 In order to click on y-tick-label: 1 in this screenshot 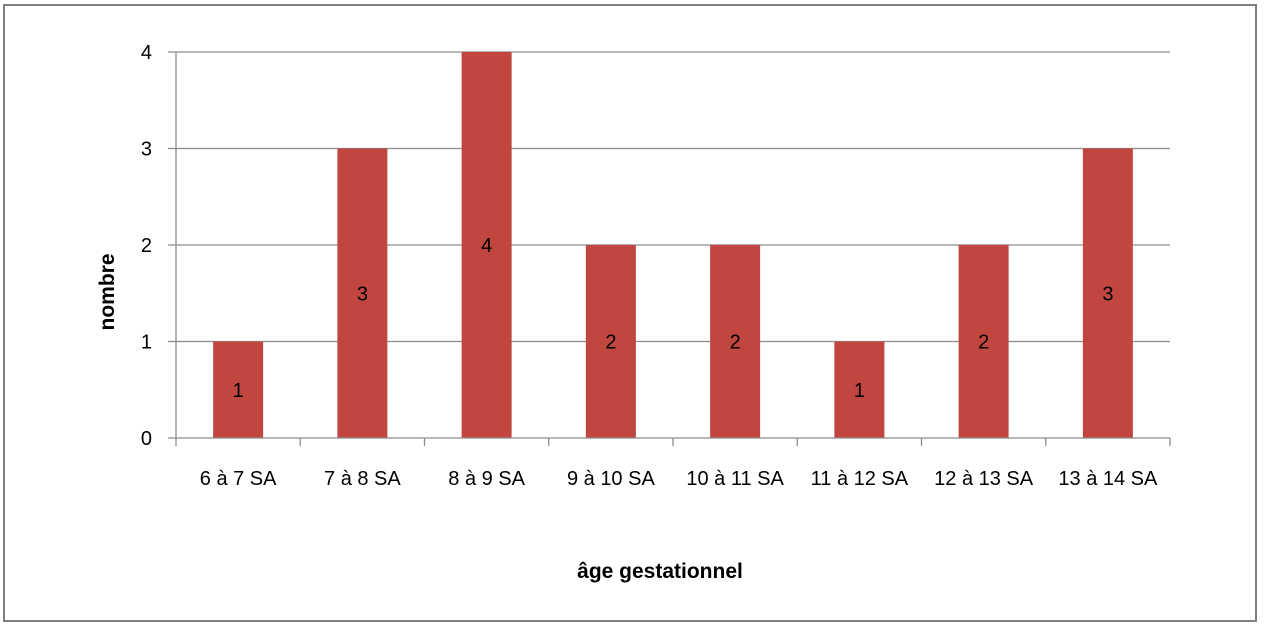, I will do `click(146, 343)`.